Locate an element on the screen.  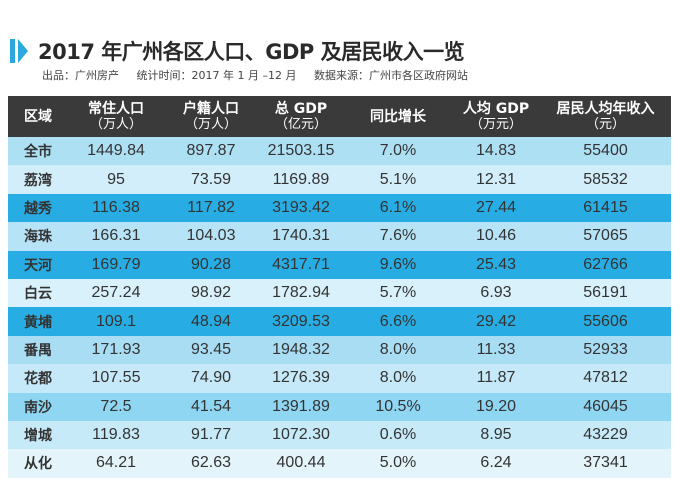
table-row: 海珠 166.31 104.03 1740.31 7.6% 10.46 57065 is located at coordinates (339, 236).